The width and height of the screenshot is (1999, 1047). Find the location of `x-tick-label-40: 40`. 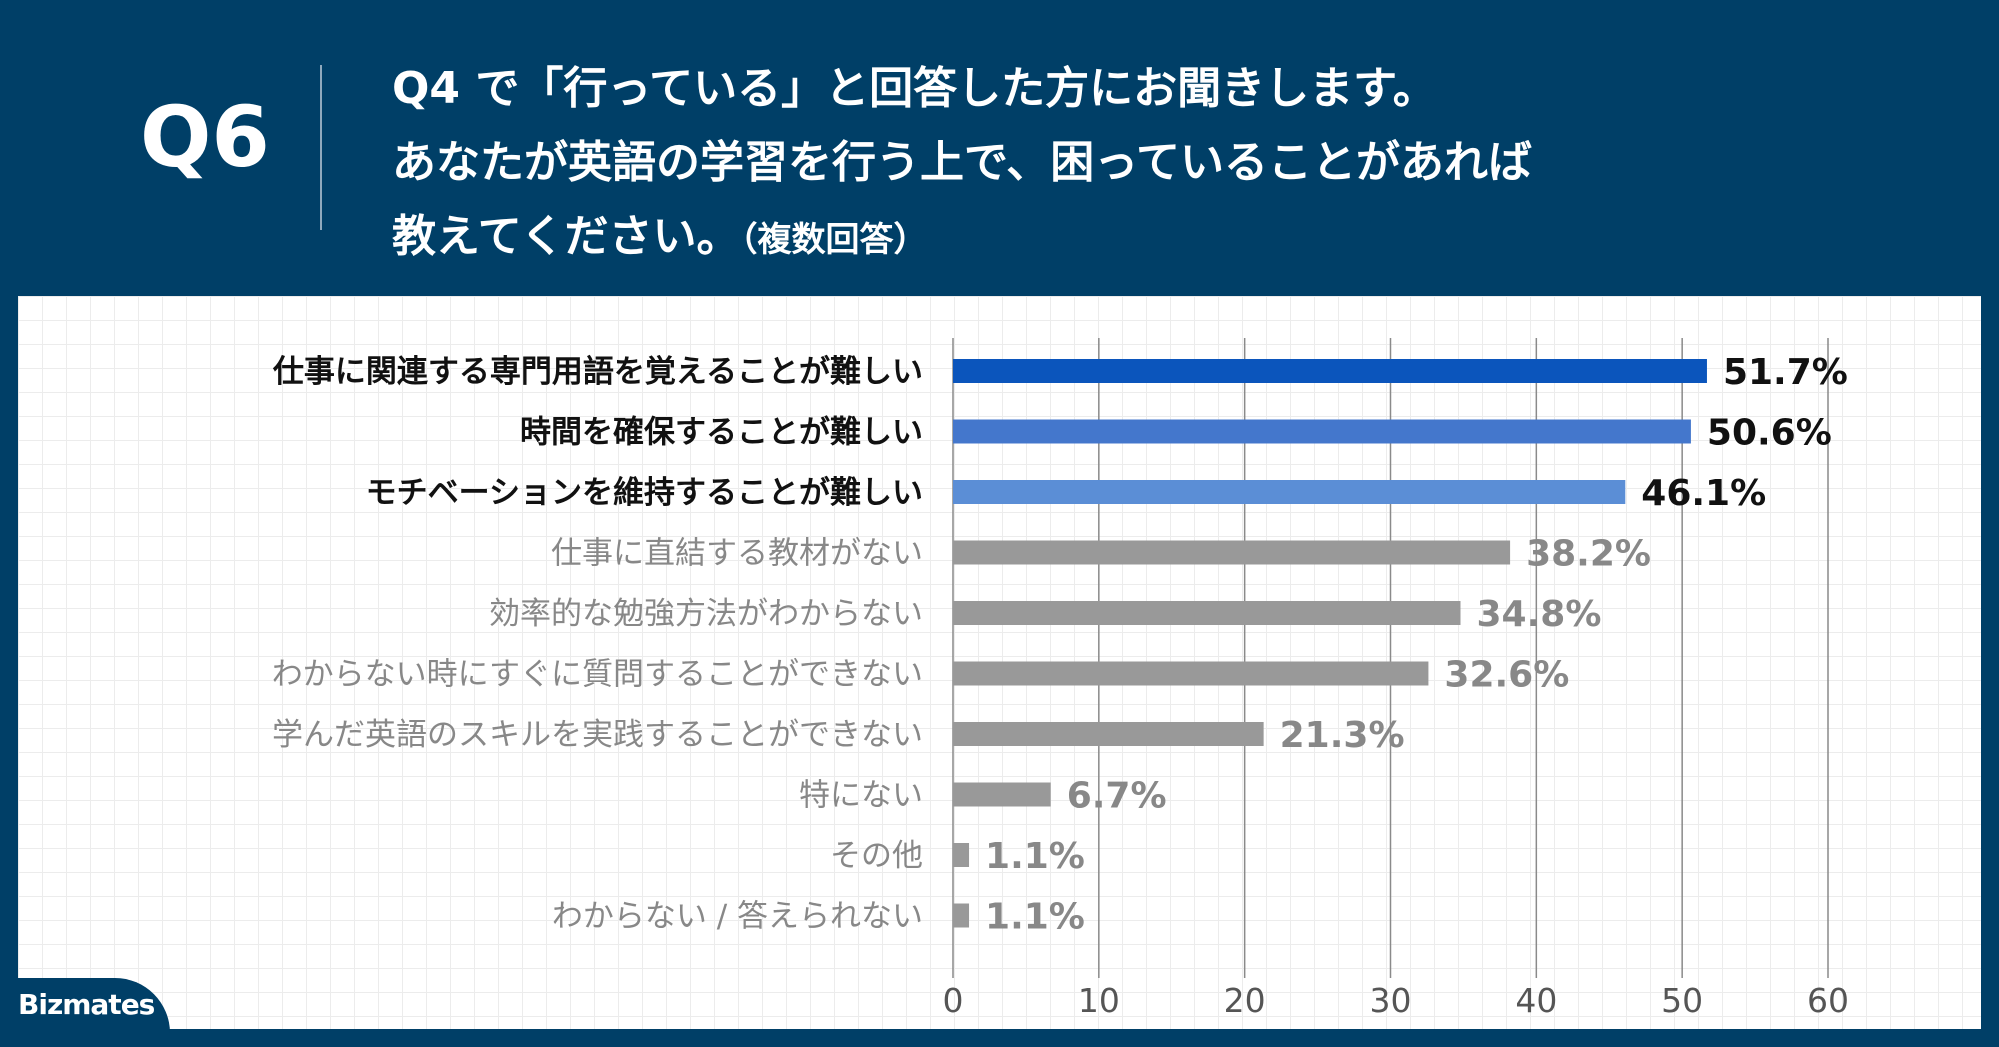

x-tick-label-40: 40 is located at coordinates (1536, 1000).